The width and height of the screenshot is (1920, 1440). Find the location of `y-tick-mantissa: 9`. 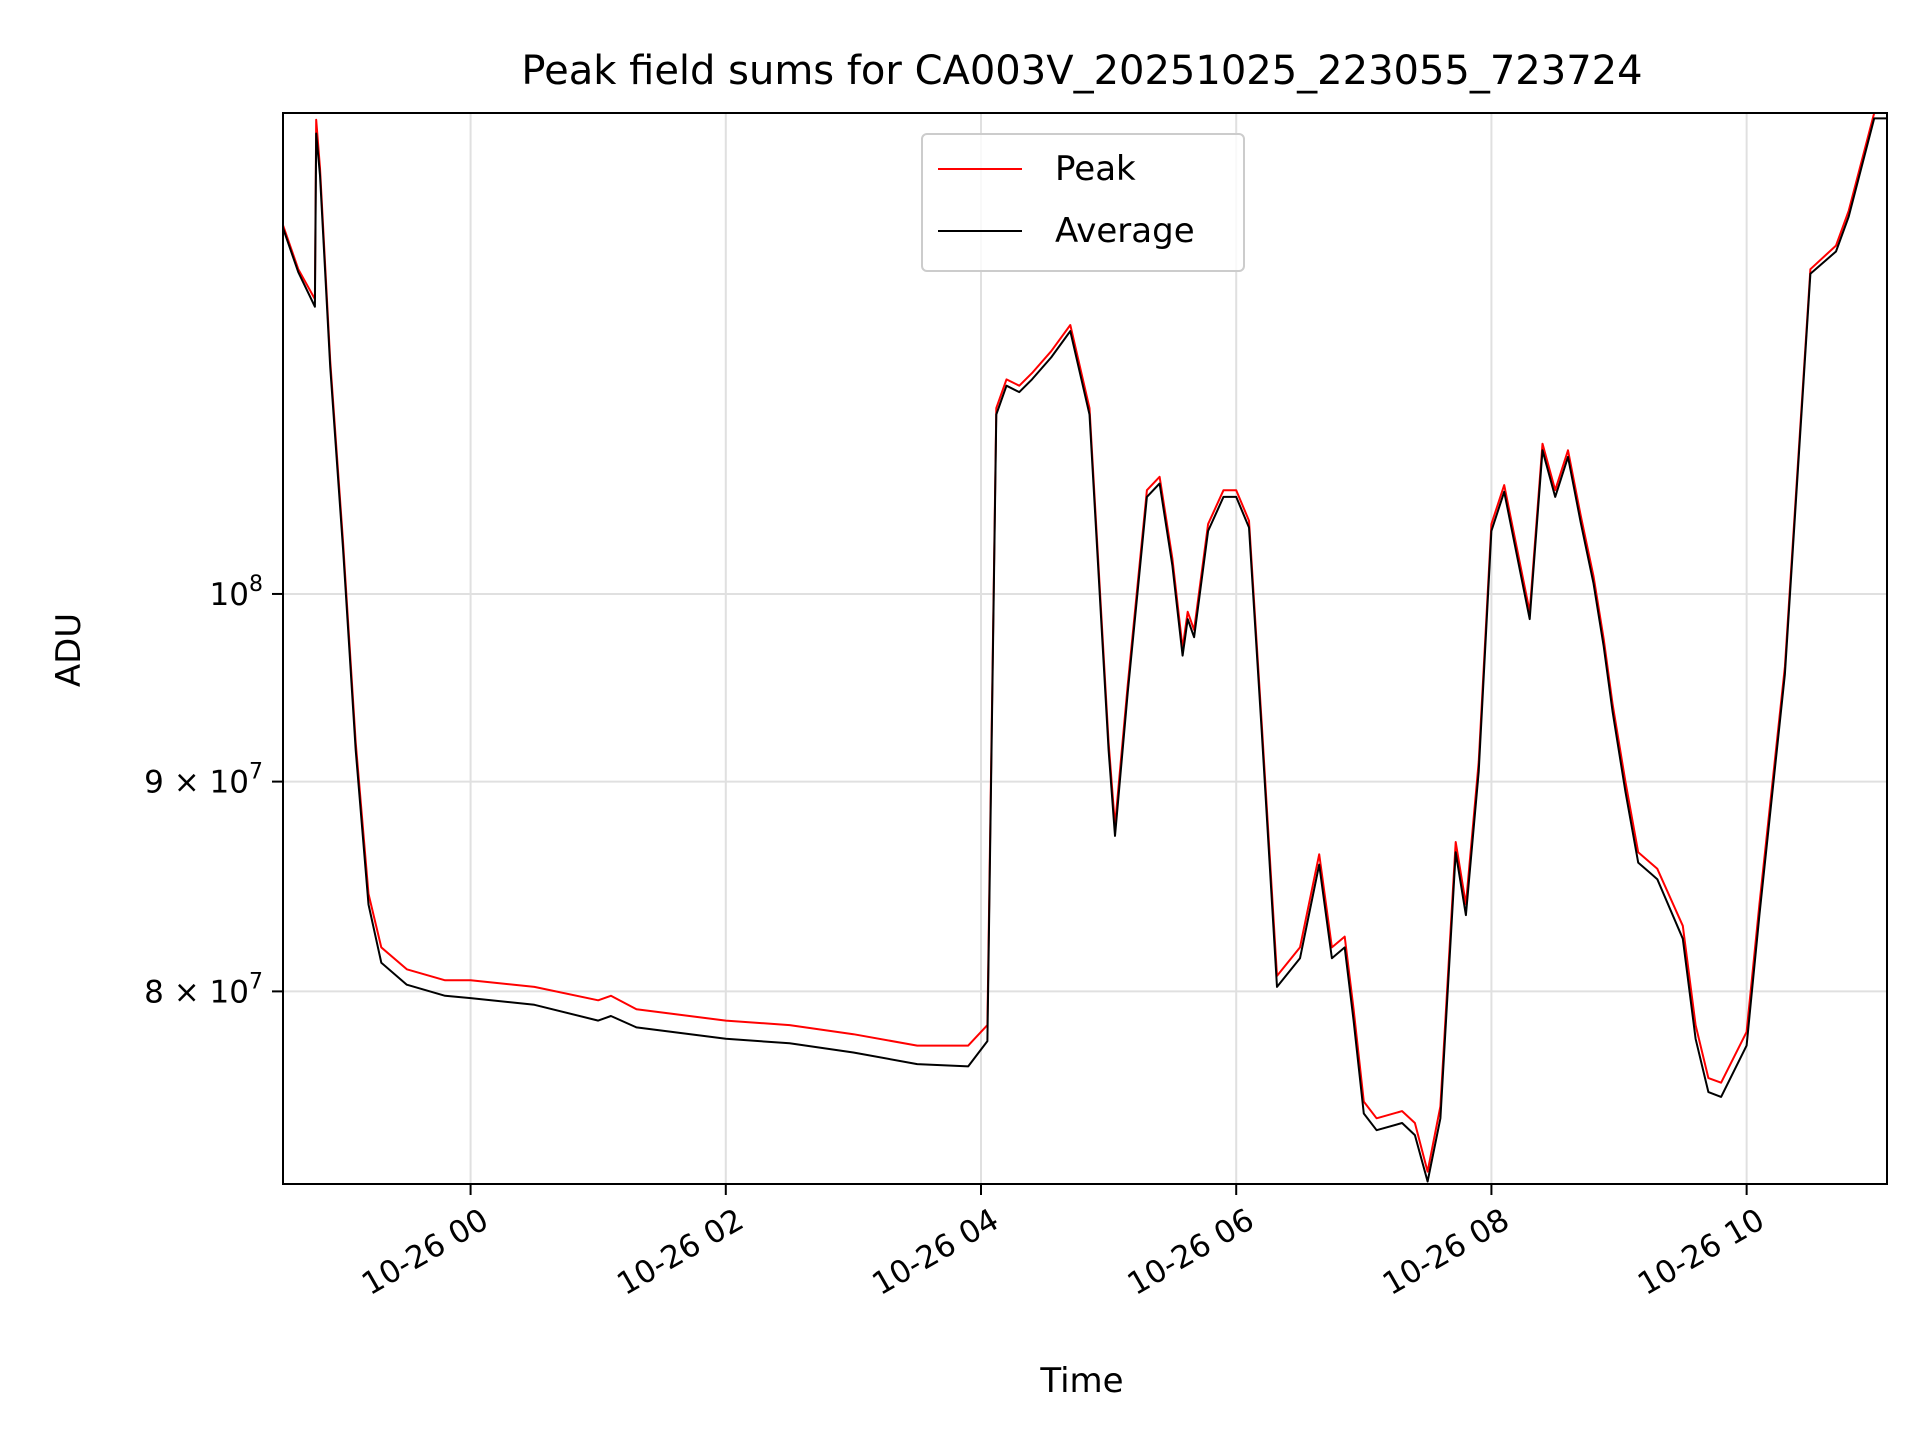

y-tick-mantissa: 9 is located at coordinates (154, 783).